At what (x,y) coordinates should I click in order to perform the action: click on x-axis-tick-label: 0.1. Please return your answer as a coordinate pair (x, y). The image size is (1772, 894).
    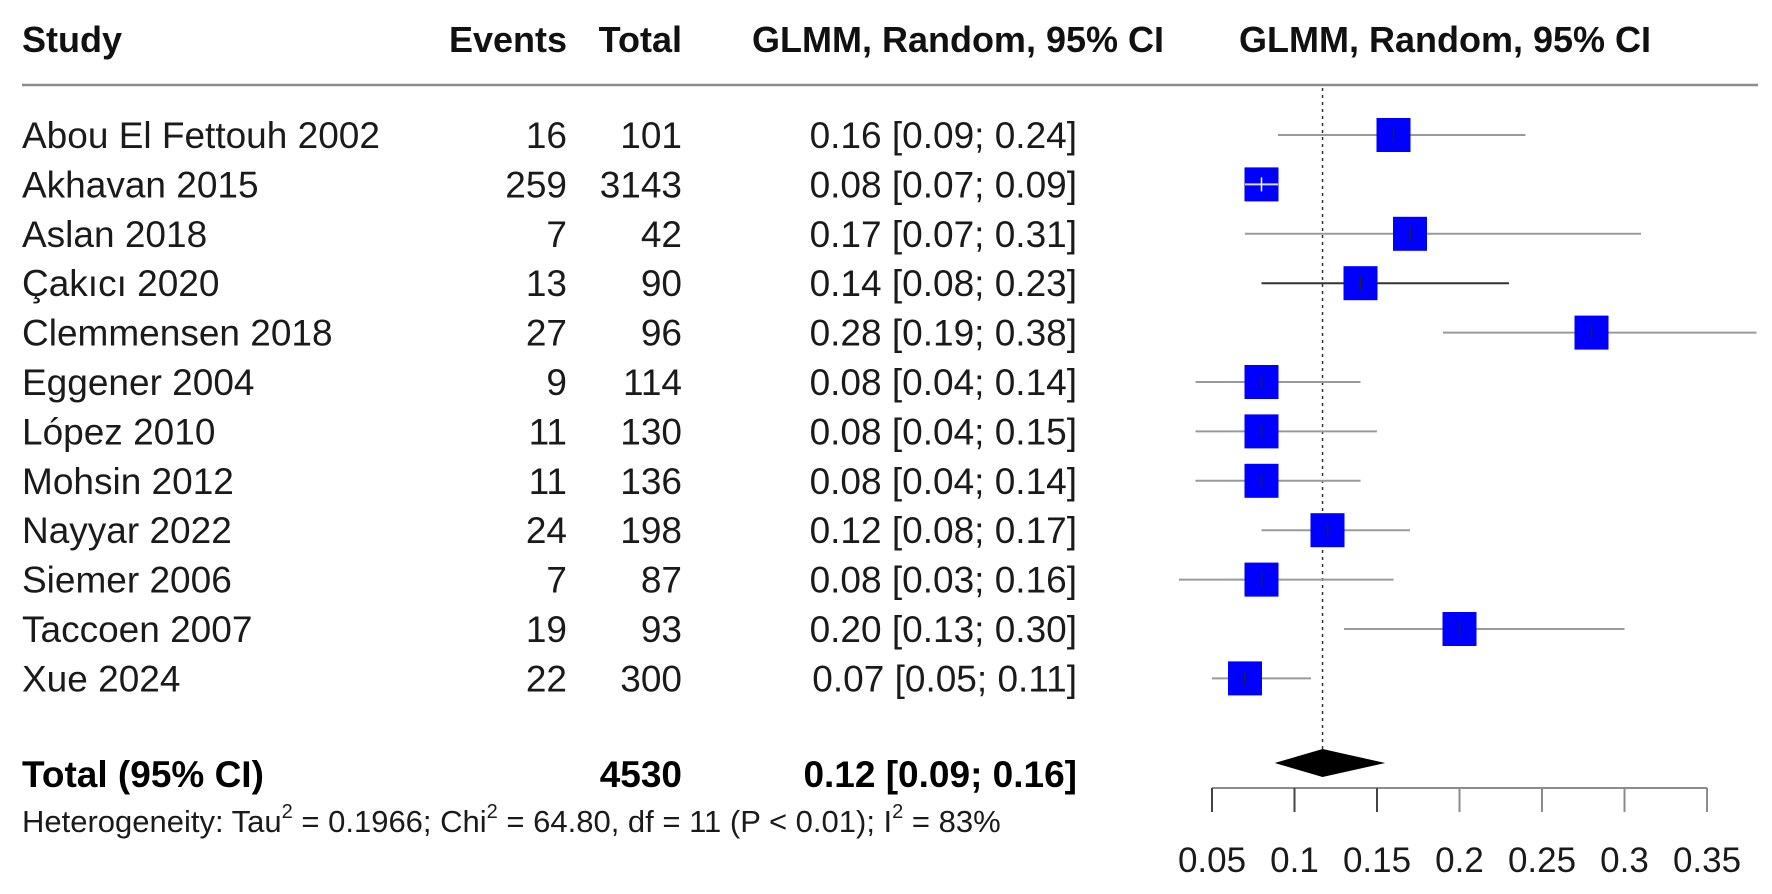
    Looking at the image, I should click on (1294, 860).